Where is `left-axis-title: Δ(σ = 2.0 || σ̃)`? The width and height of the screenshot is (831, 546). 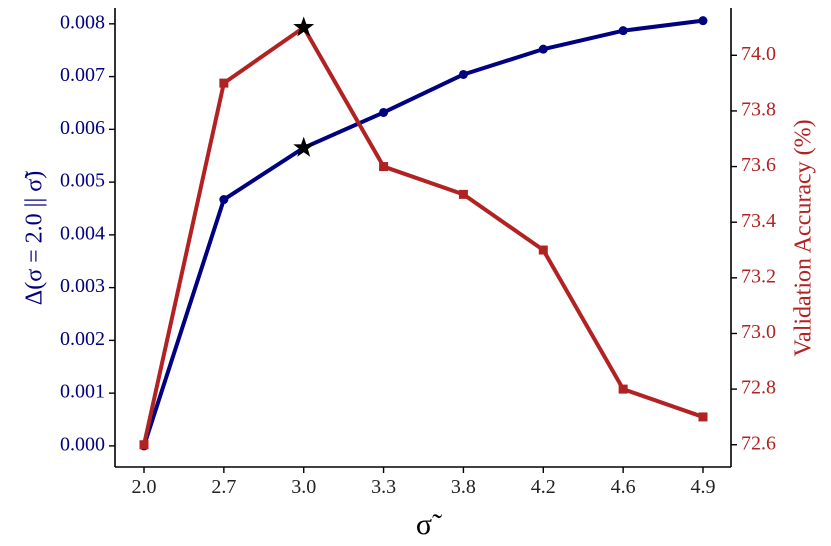 left-axis-title: Δ(σ = 2.0 || σ̃) is located at coordinates (35, 238).